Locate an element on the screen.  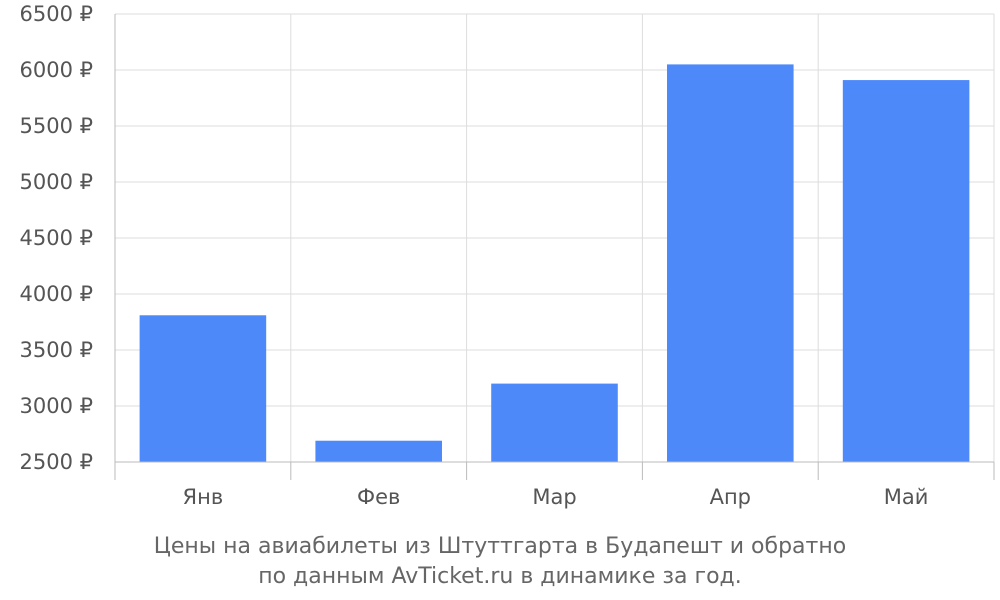
x-tick-label: Янв is located at coordinates (203, 497).